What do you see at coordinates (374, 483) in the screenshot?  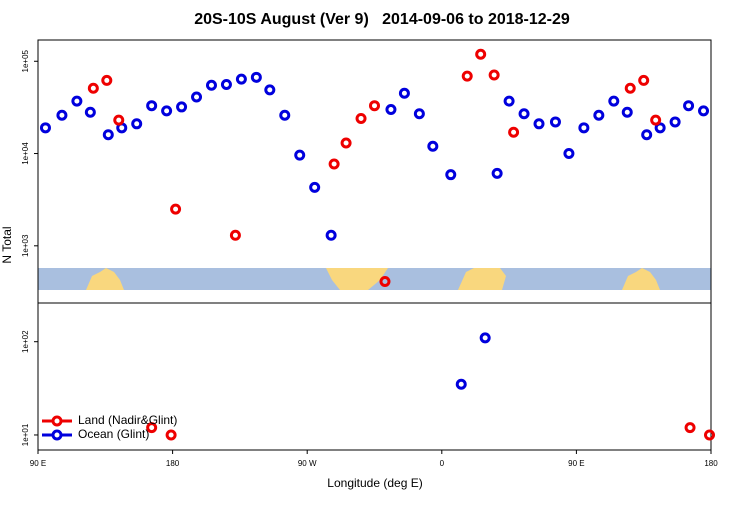 I see `x-axis-label: Longitude (deg E)` at bounding box center [374, 483].